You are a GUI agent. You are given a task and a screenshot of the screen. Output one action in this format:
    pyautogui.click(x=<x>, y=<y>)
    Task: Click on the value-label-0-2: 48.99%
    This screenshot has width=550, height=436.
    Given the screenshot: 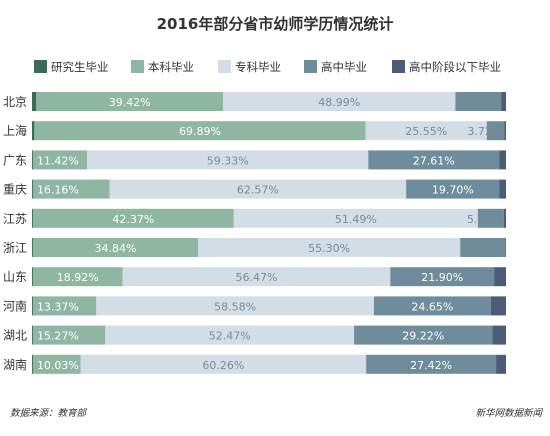 What is the action you would take?
    pyautogui.click(x=339, y=102)
    